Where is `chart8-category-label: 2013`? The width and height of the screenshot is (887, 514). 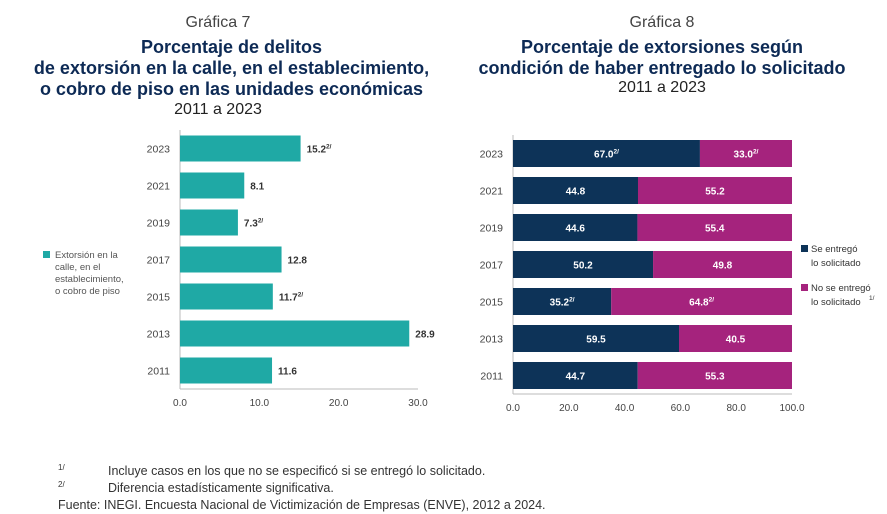 chart8-category-label: 2013 is located at coordinates (492, 340).